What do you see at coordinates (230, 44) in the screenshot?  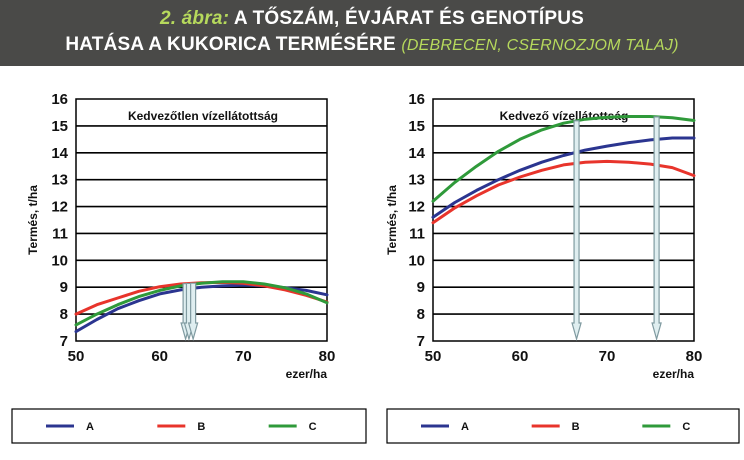 I see `title-text-2: HATÁSA A KUKORICA TERMÉSÉRE` at bounding box center [230, 44].